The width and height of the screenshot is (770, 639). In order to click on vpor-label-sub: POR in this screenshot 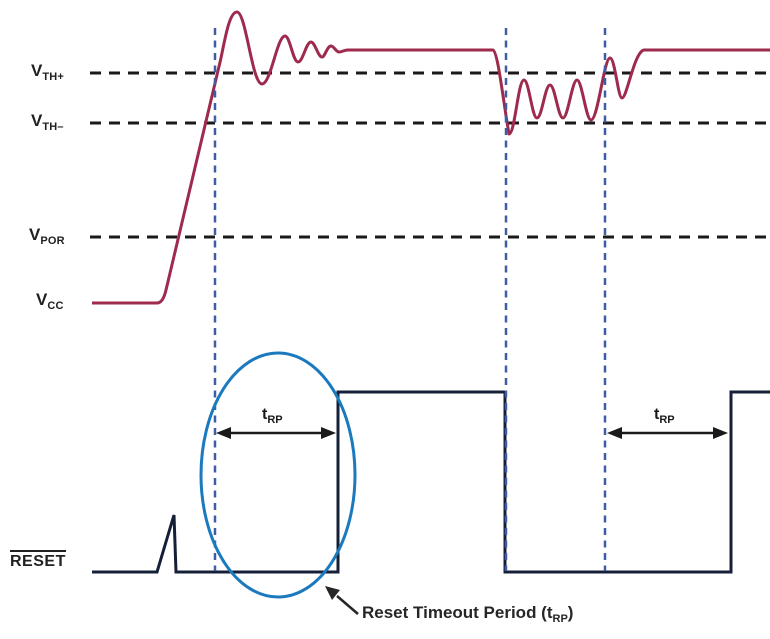, I will do `click(52, 241)`.